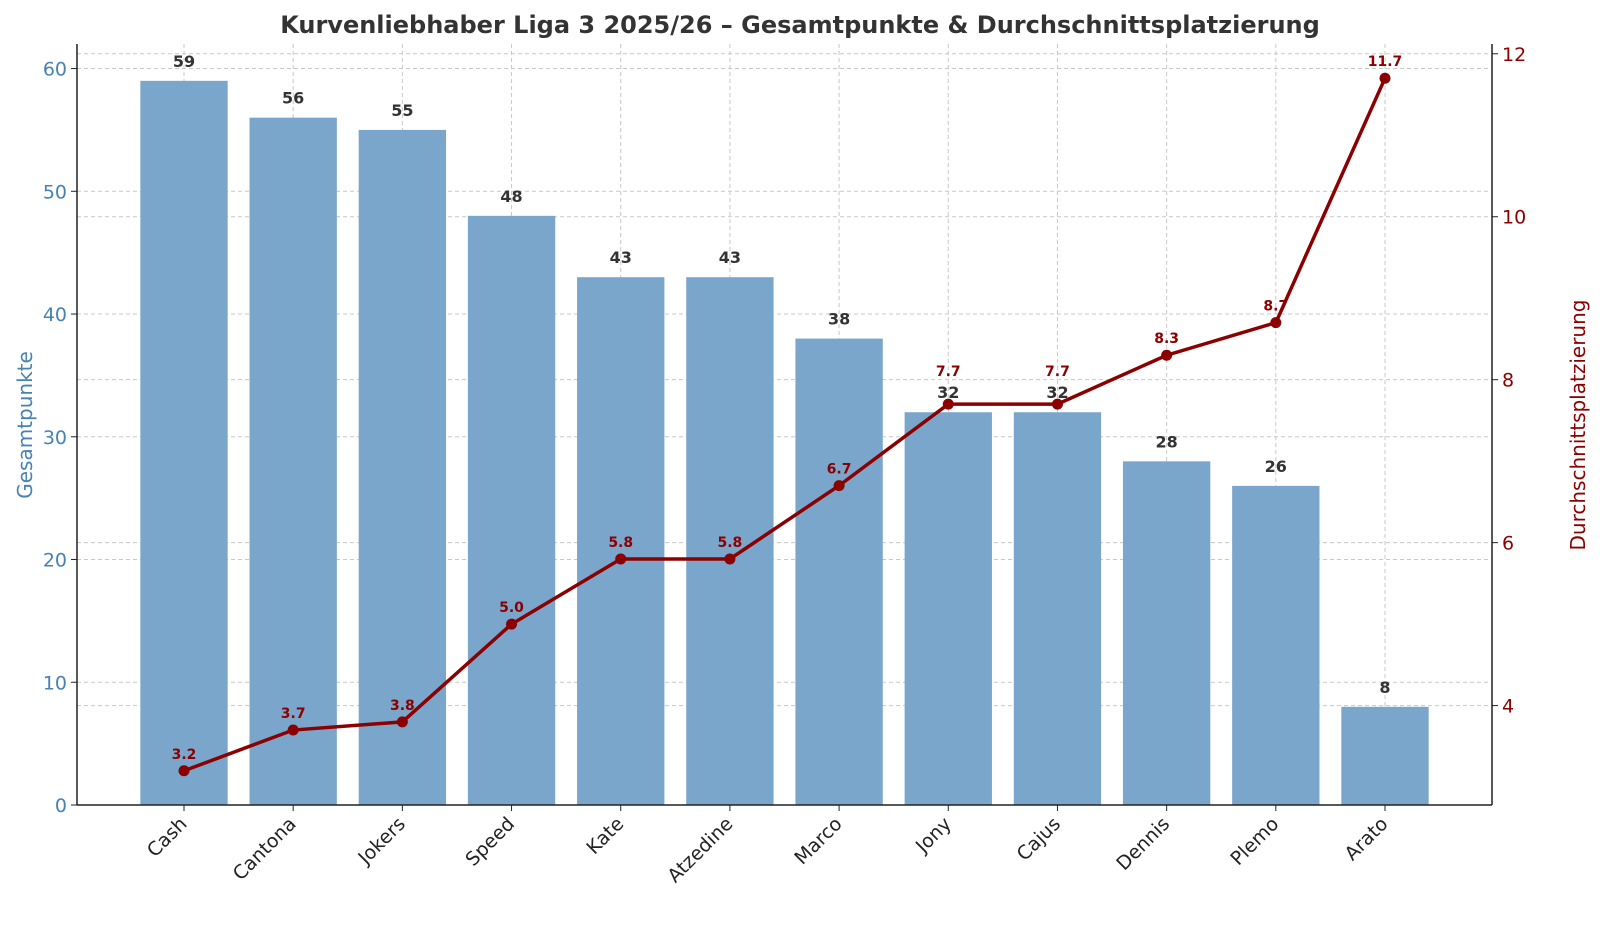  I want to click on y2-tick-label: 10, so click(1514, 218).